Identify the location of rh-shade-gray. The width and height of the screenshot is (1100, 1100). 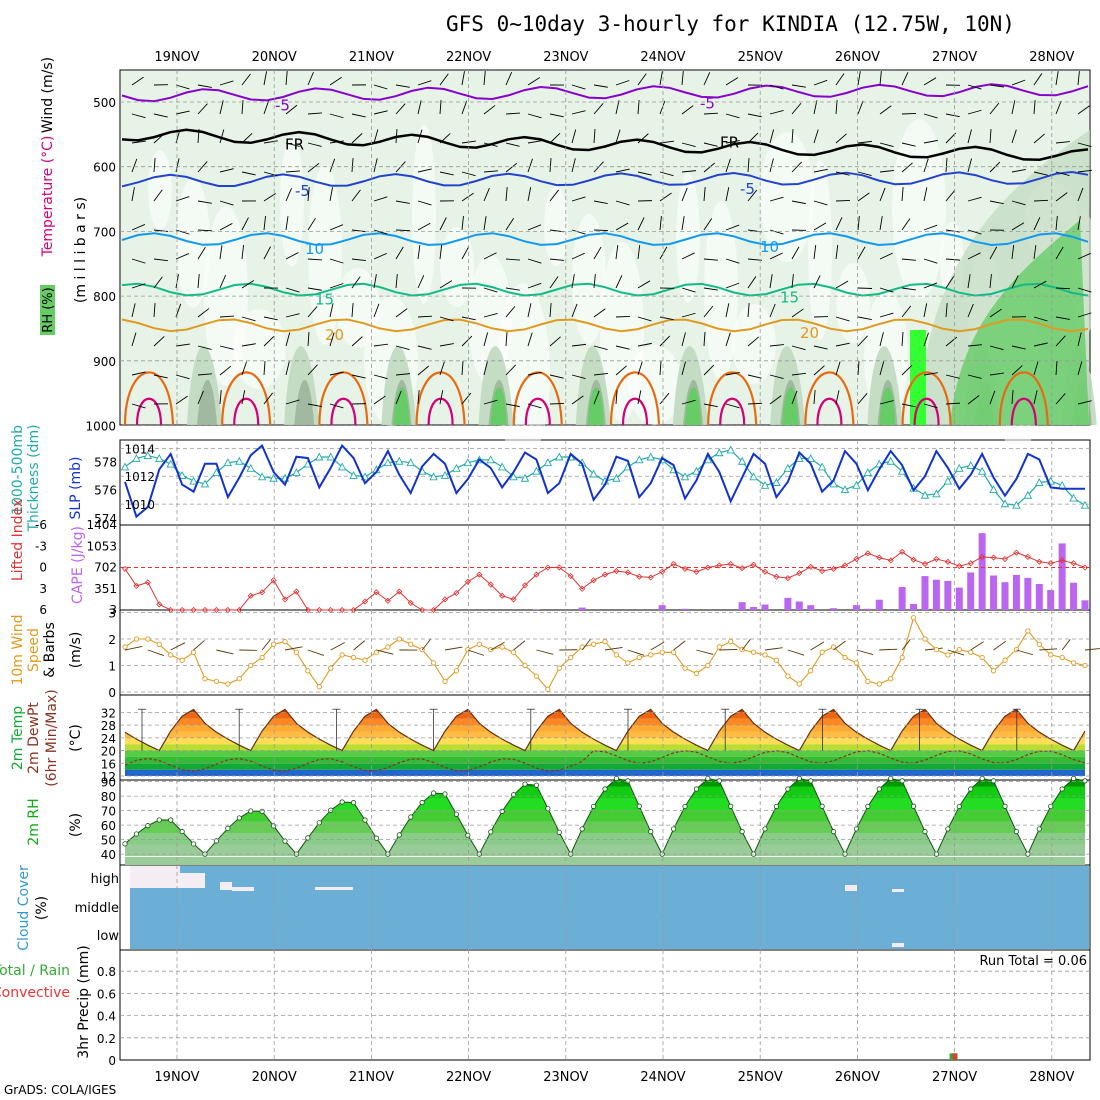
(207, 402).